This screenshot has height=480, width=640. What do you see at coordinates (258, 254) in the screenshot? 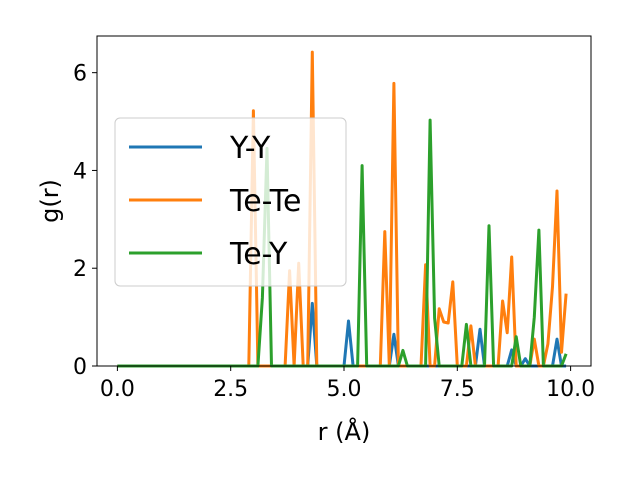
I see `legend-label: Te-Y` at bounding box center [258, 254].